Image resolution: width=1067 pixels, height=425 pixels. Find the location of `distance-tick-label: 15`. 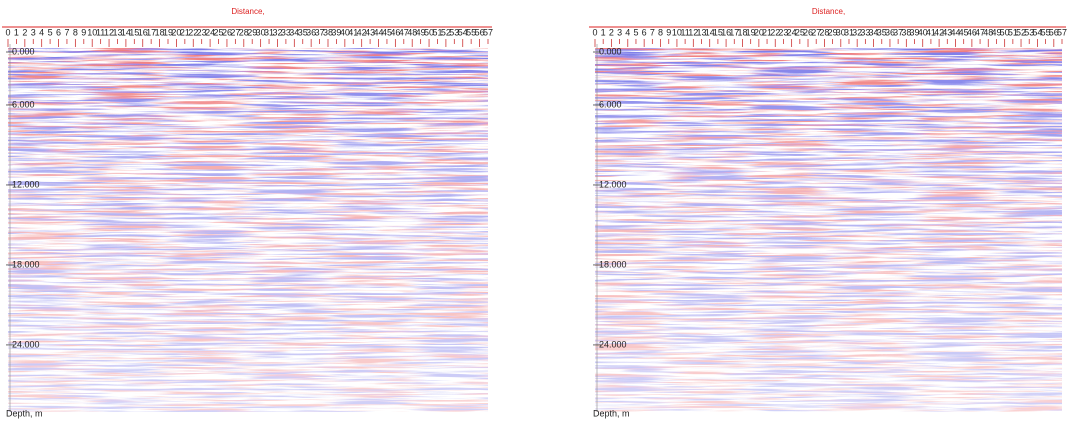

distance-tick-label: 15 is located at coordinates (718, 32).